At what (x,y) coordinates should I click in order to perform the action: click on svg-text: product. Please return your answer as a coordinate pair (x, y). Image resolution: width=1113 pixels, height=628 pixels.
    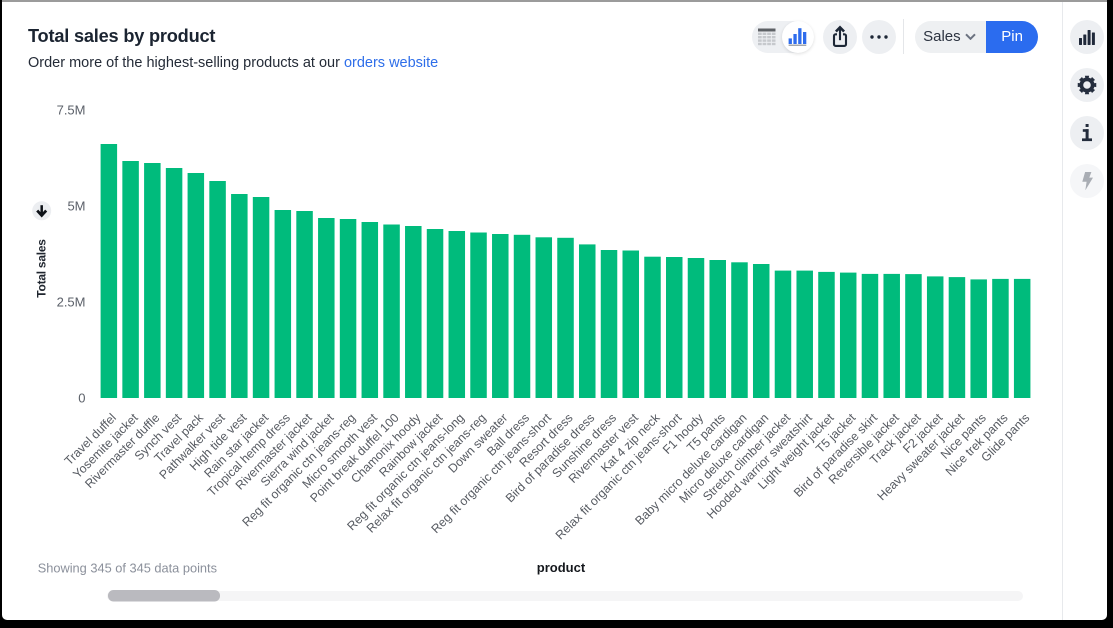
    Looking at the image, I should click on (561, 567).